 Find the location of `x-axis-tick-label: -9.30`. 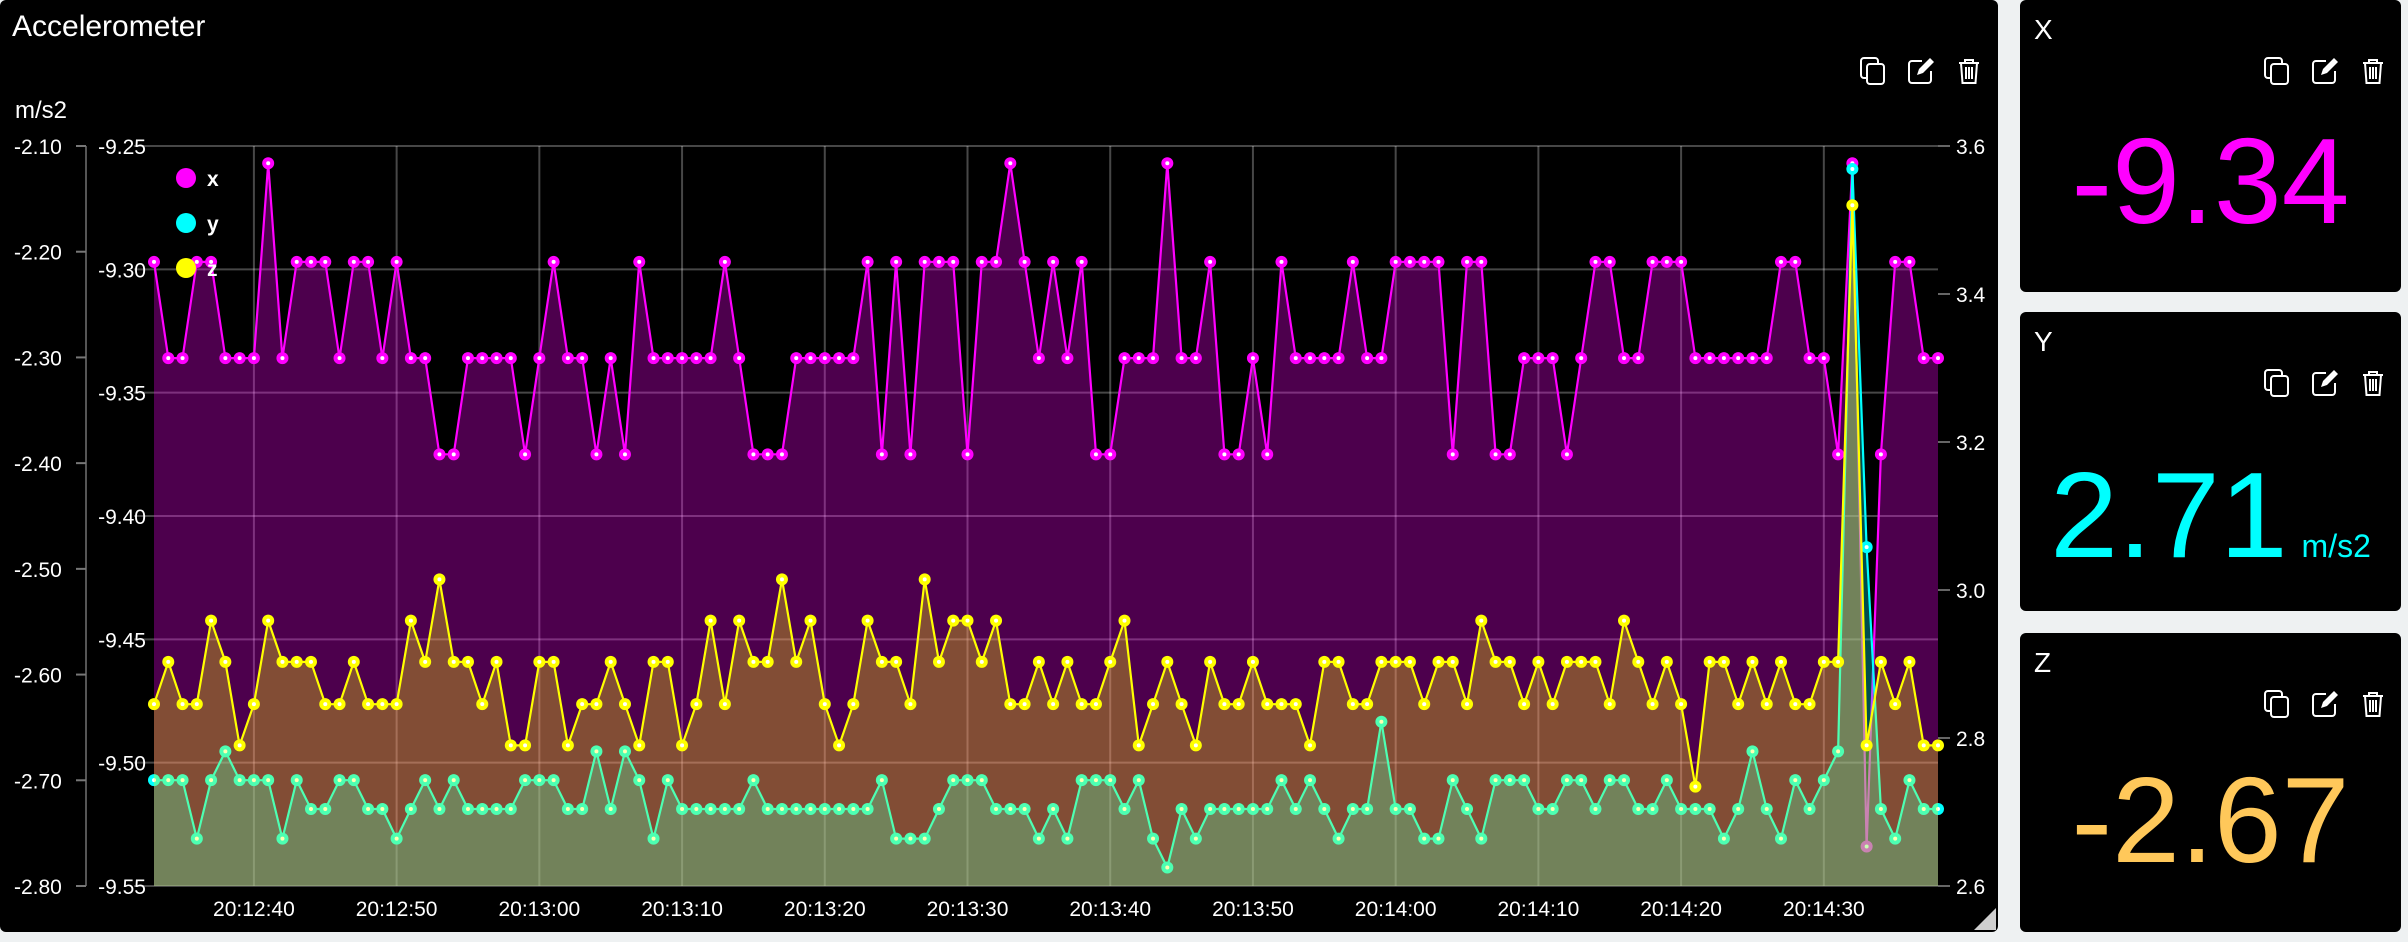

x-axis-tick-label: -9.30 is located at coordinates (122, 270).